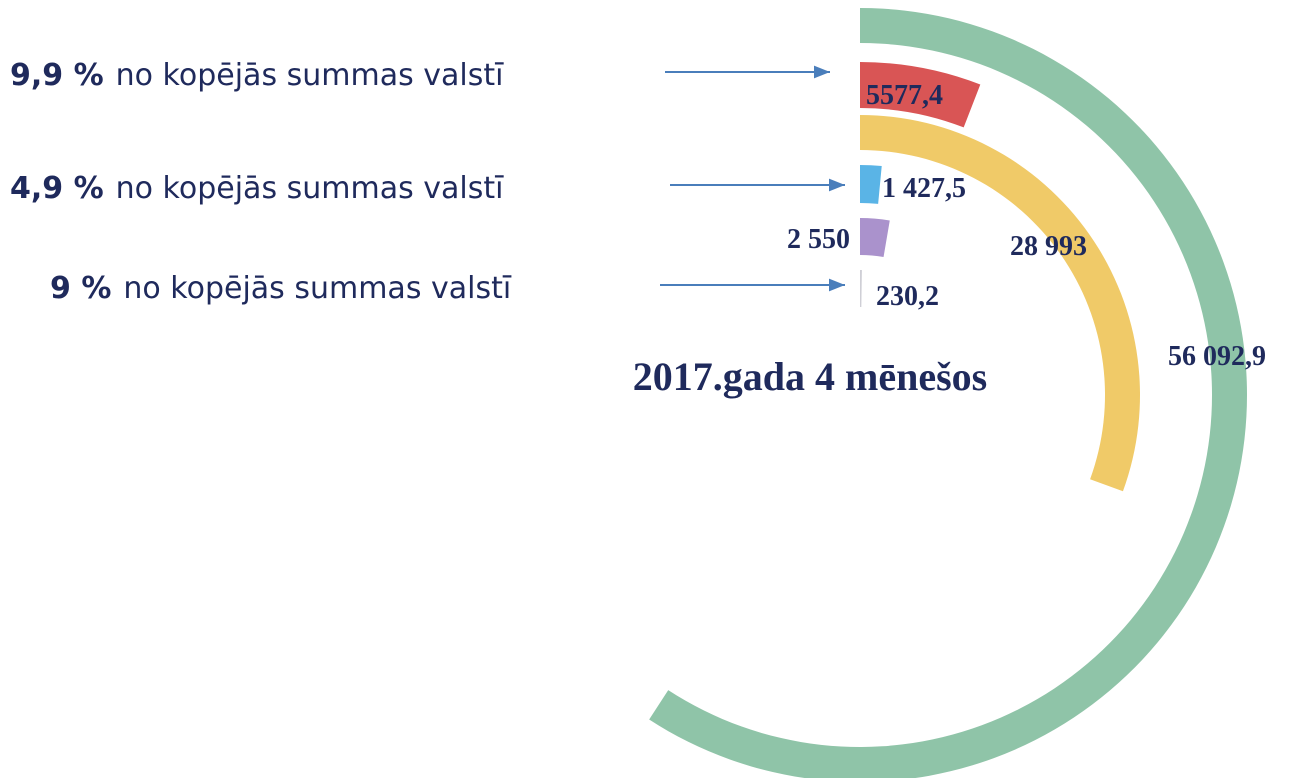 Image resolution: width=1310 pixels, height=778 pixels. Describe the element at coordinates (907, 296) in the screenshot. I see `value-label: 230,2` at that location.